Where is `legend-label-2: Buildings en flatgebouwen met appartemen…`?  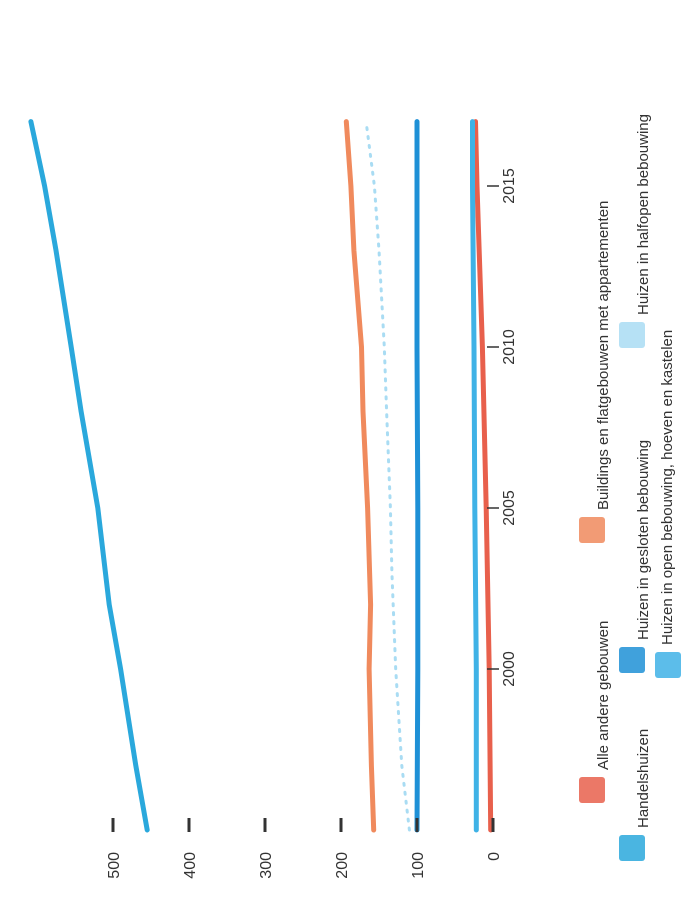 legend-label-2: Buildings en flatgebouwen met appartemen… is located at coordinates (603, 355).